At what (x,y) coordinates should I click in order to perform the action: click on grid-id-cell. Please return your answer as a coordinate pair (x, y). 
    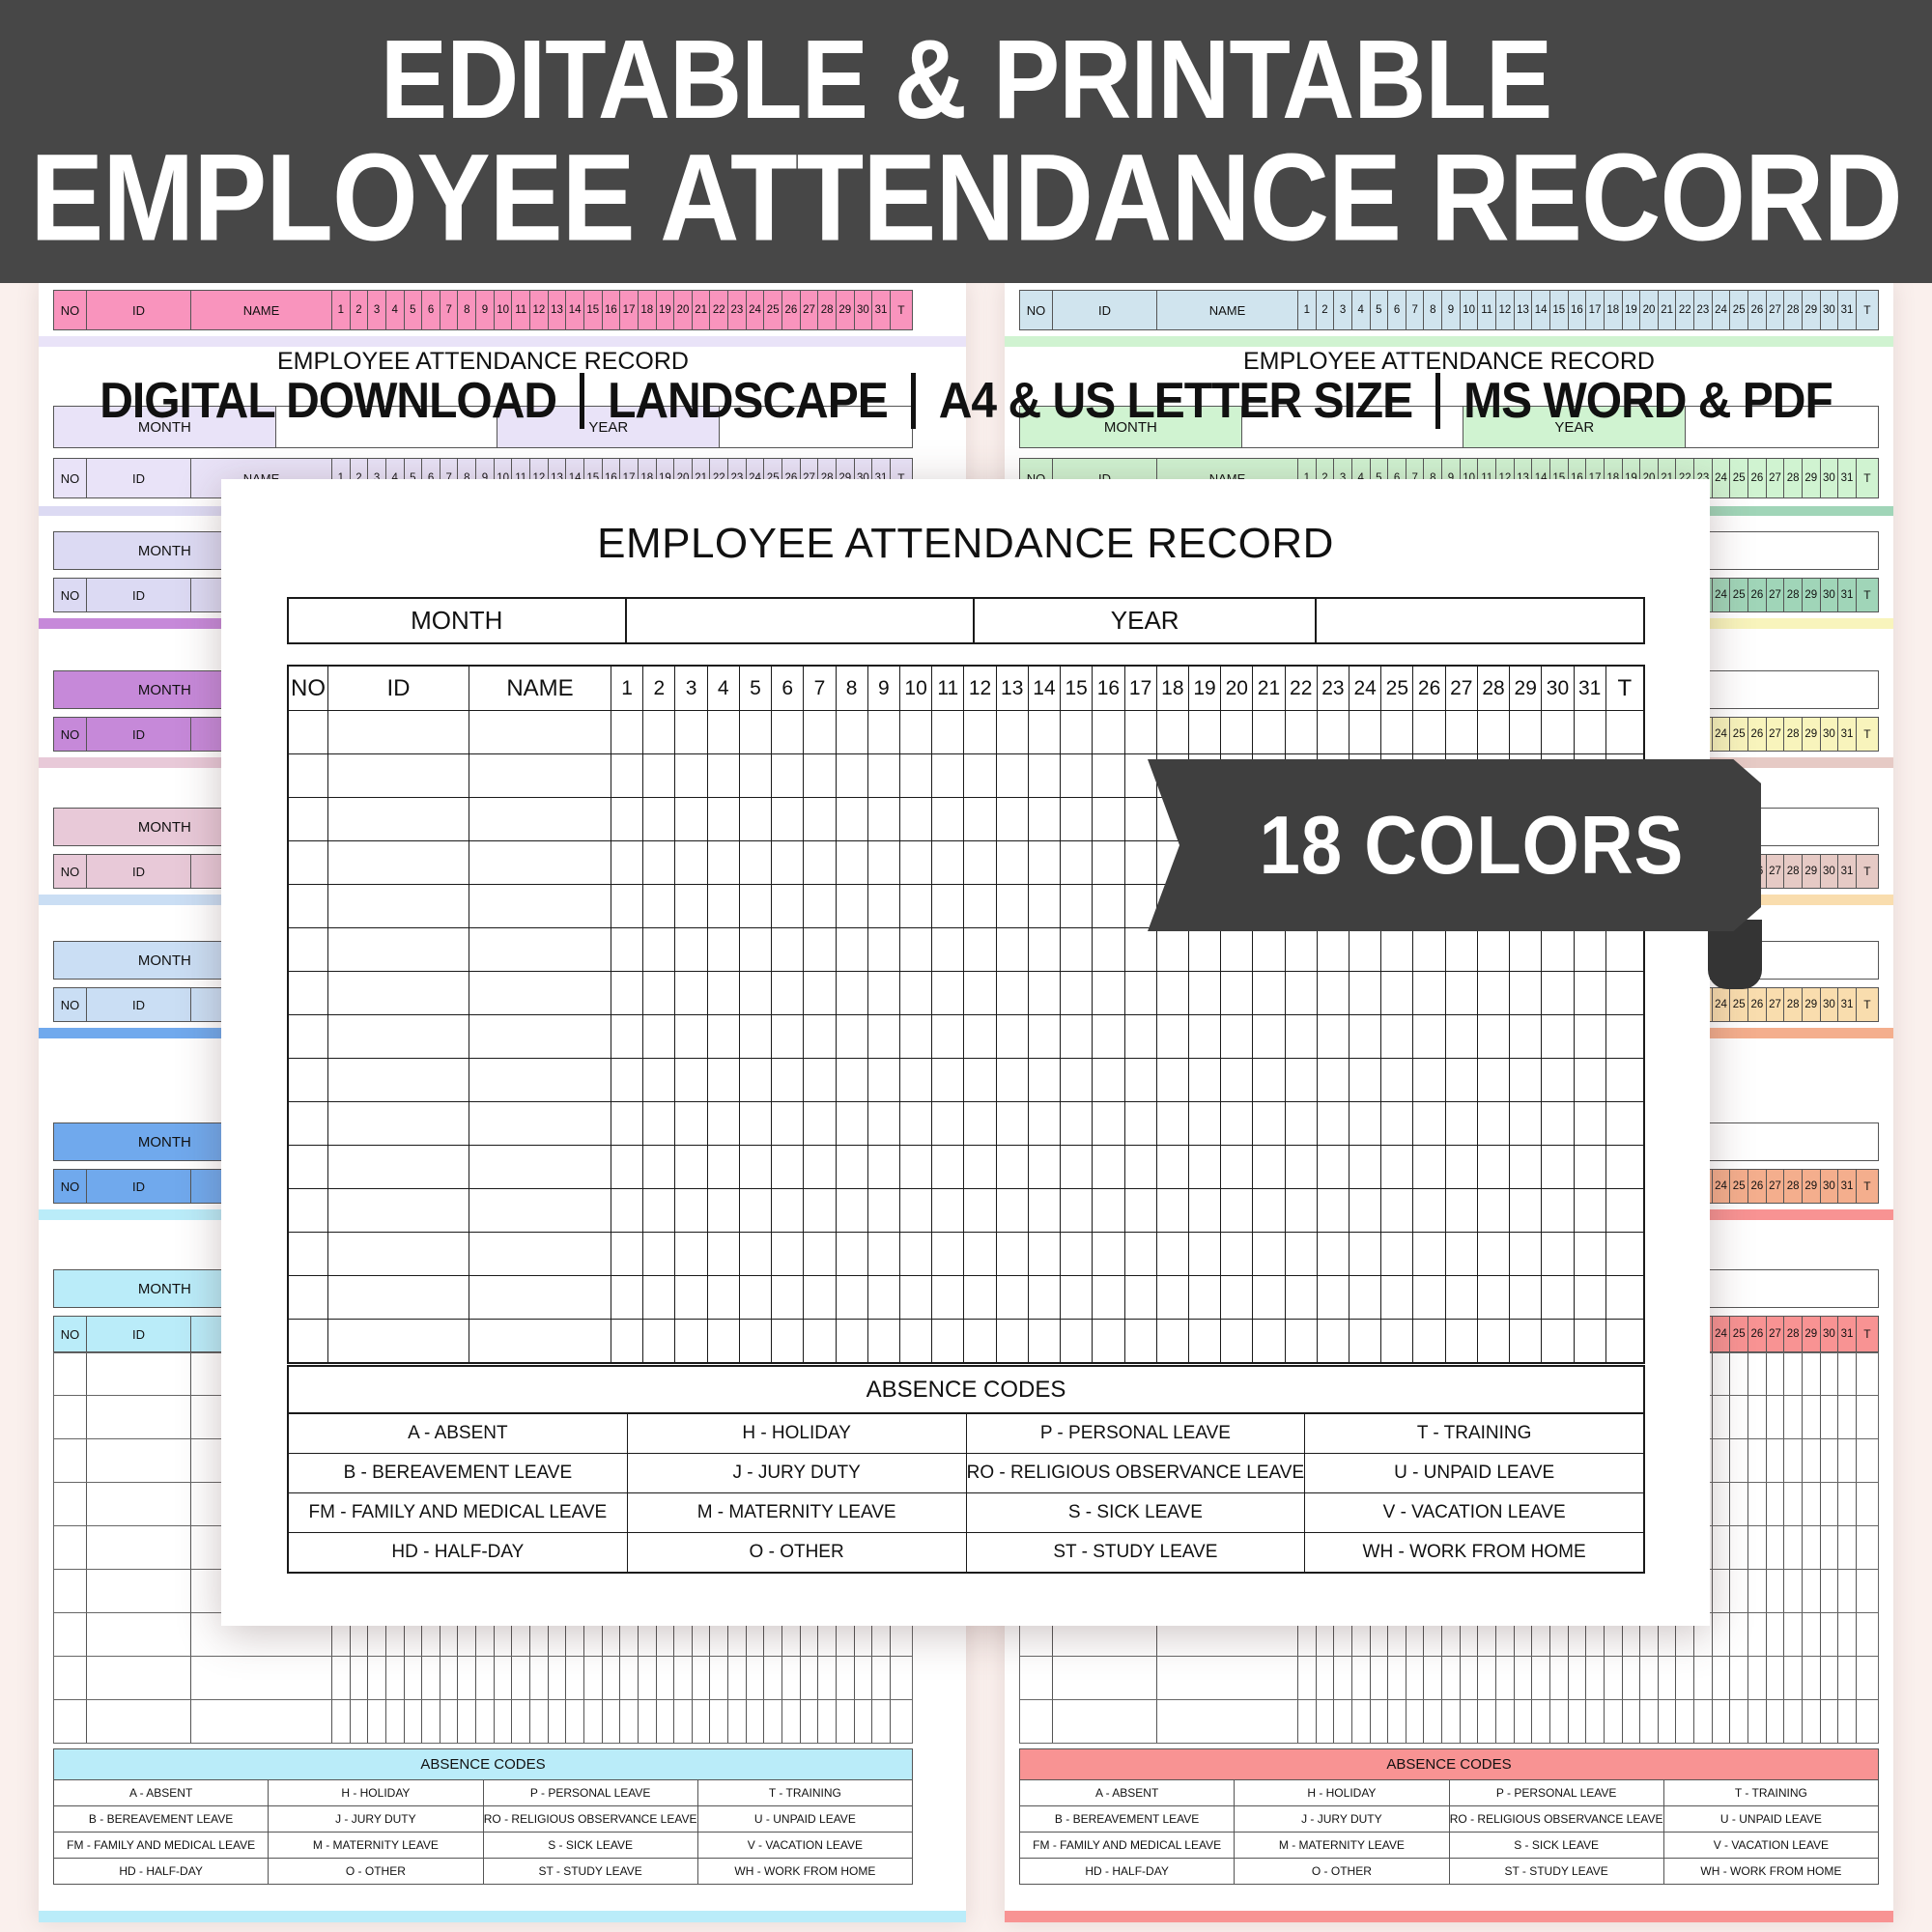
    Looking at the image, I should click on (139, 1460).